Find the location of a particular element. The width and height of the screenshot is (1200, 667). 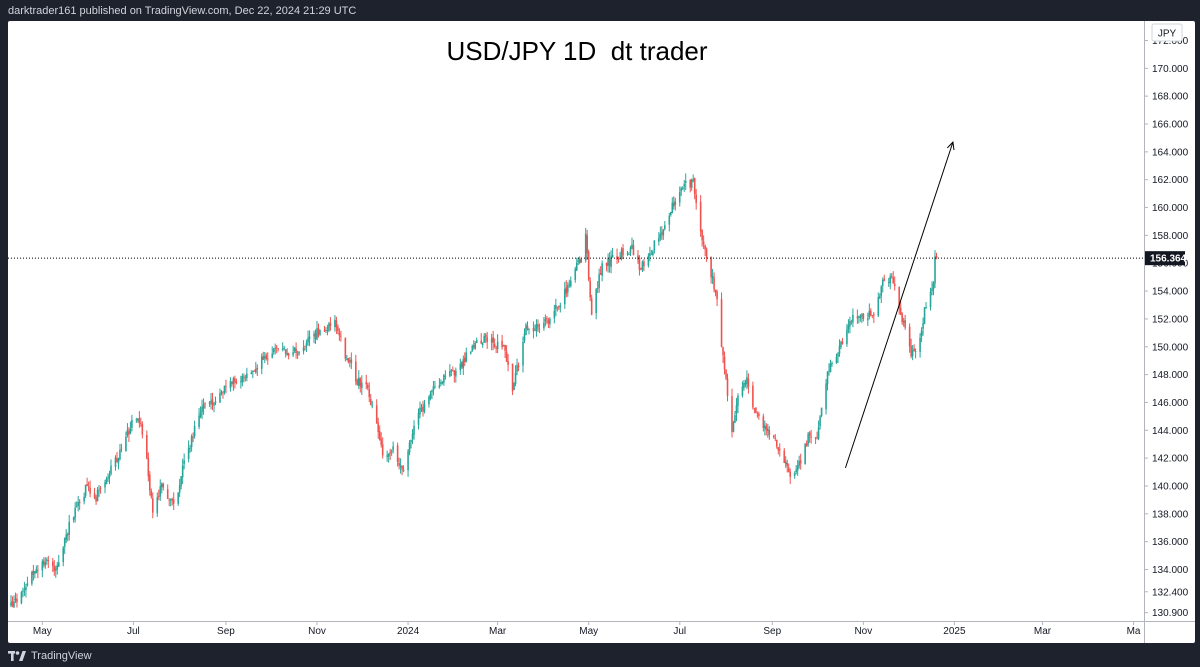

footer: TradingView is located at coordinates (50, 656).